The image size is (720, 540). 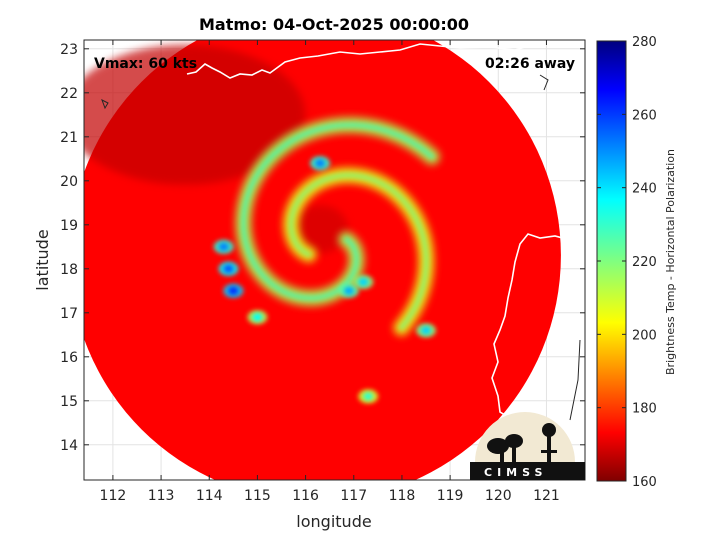 I want to click on x-tick-label: 121, so click(x=546, y=496).